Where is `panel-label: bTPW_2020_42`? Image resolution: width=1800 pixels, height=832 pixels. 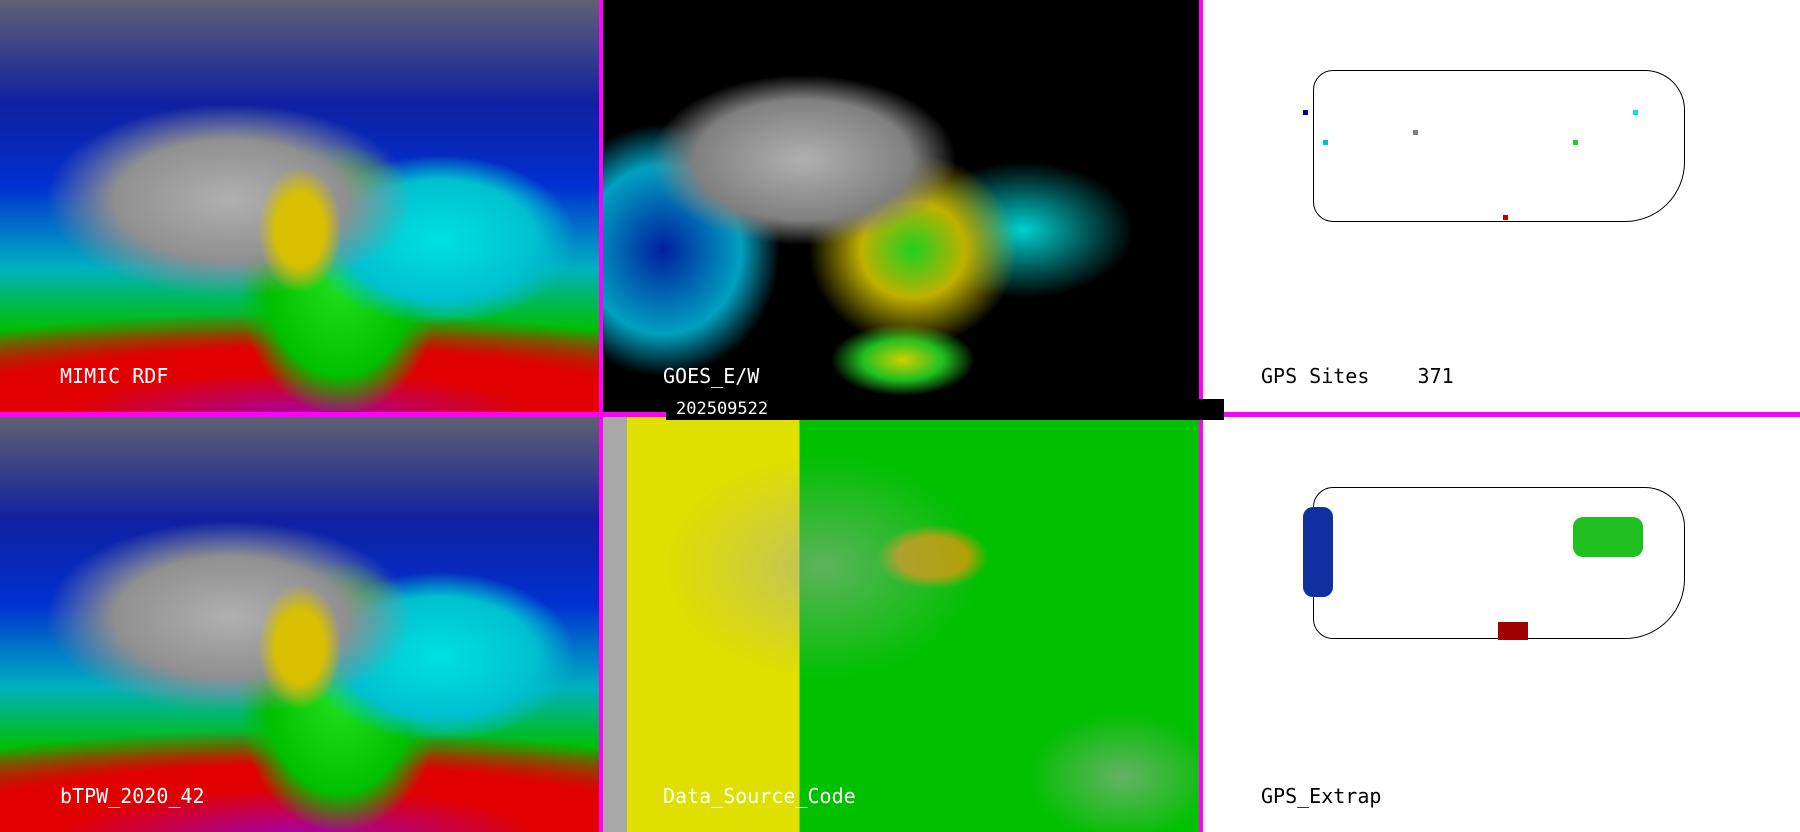 panel-label: bTPW_2020_42 is located at coordinates (132, 796).